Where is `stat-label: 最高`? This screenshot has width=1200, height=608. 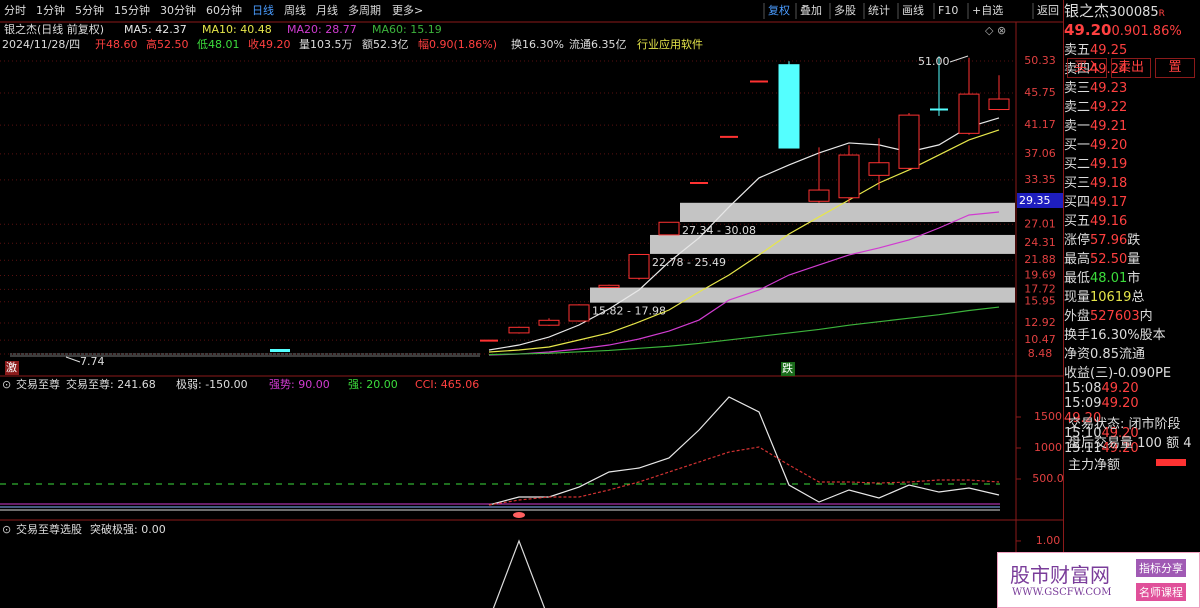 stat-label: 最高 is located at coordinates (1077, 259).